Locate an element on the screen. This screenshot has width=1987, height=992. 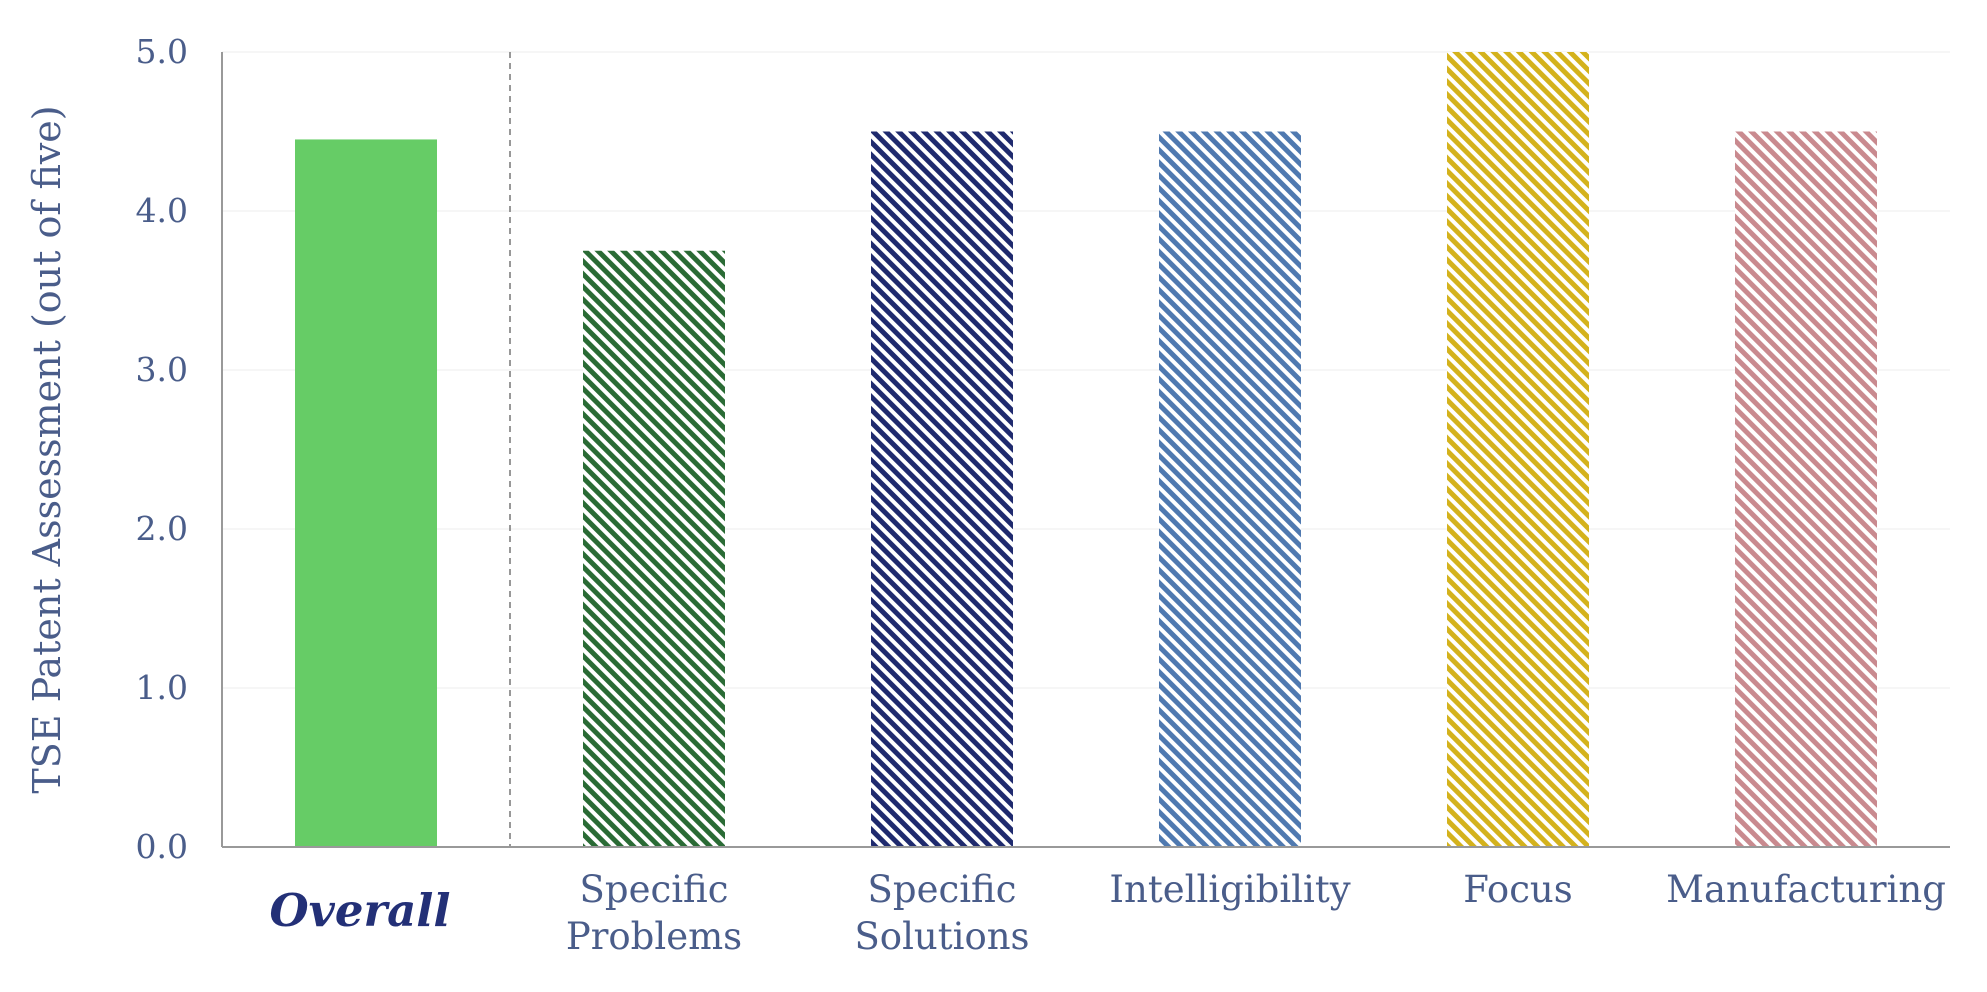
bar-overall is located at coordinates (366, 493).